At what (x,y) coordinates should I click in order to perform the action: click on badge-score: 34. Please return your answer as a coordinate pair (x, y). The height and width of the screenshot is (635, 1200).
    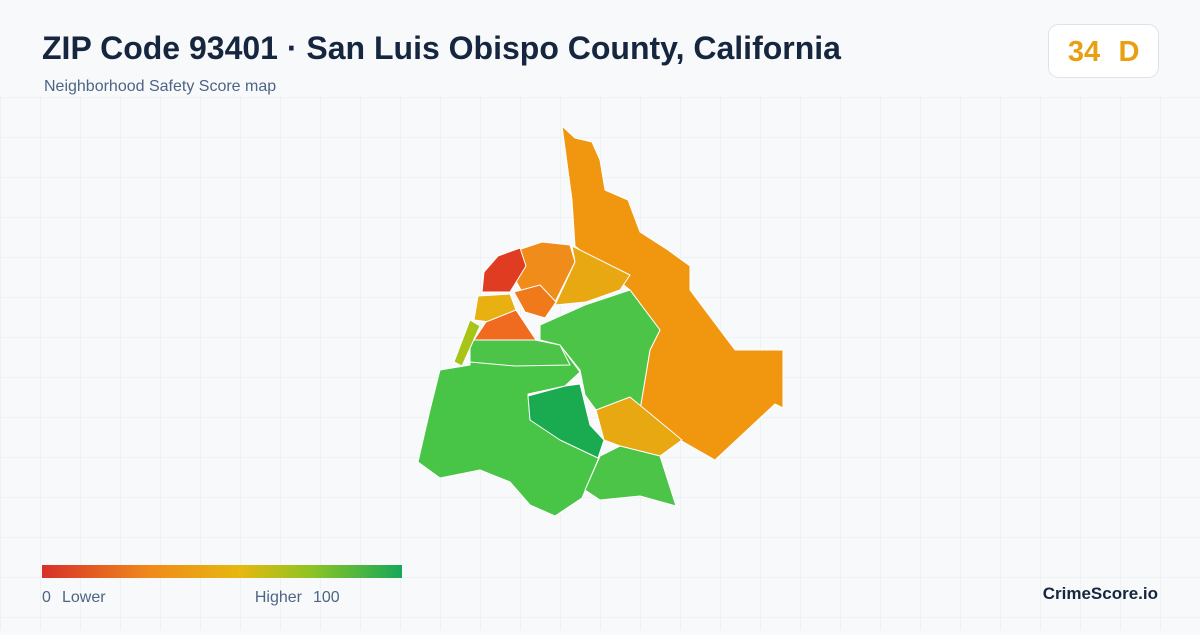
    Looking at the image, I should click on (1084, 52).